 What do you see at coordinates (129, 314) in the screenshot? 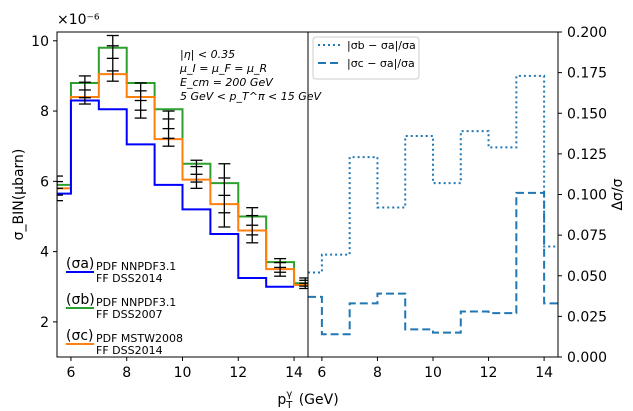
I see `legend-line2: FF DSS2007` at bounding box center [129, 314].